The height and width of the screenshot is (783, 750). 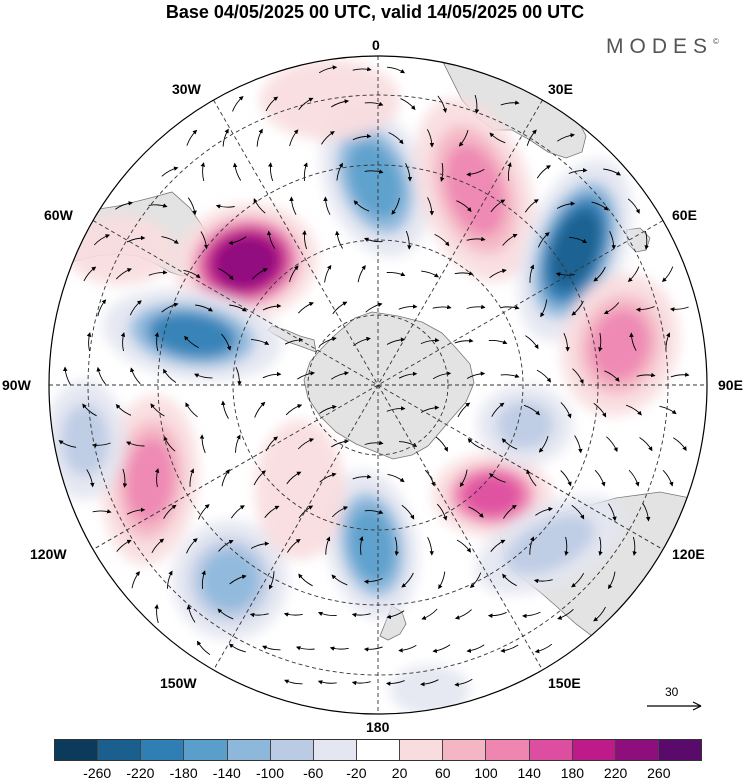 I want to click on colorbar-tick-label: 20, so click(x=399, y=773).